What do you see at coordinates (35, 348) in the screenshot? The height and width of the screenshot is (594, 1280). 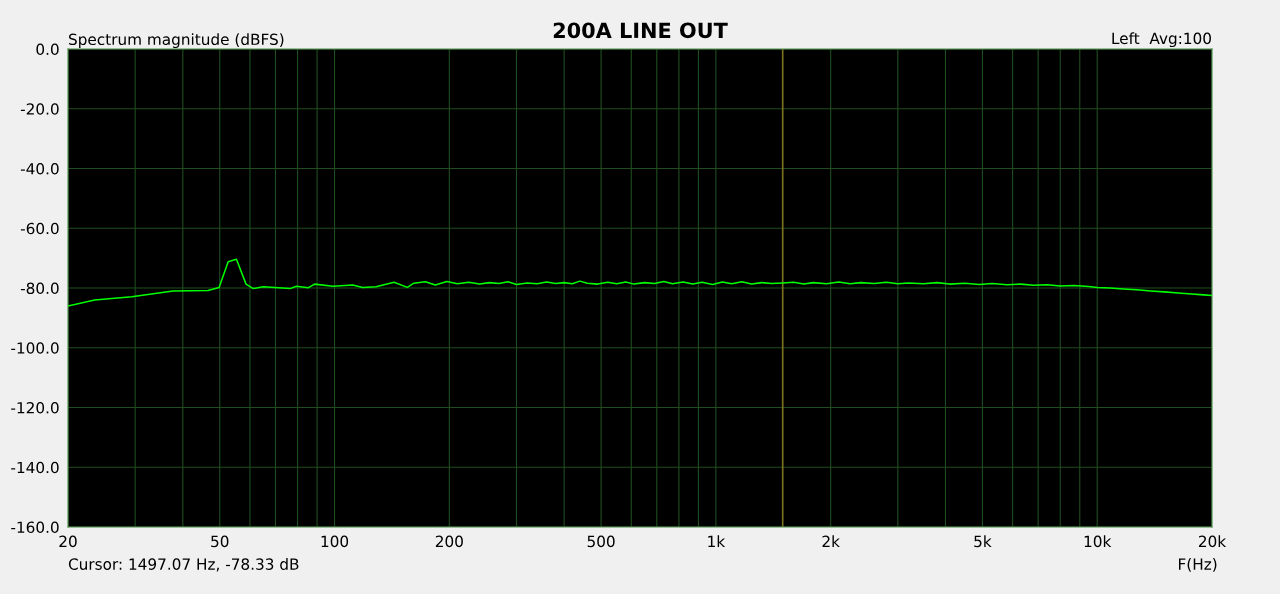 I see `y-tick-label: -100.0` at bounding box center [35, 348].